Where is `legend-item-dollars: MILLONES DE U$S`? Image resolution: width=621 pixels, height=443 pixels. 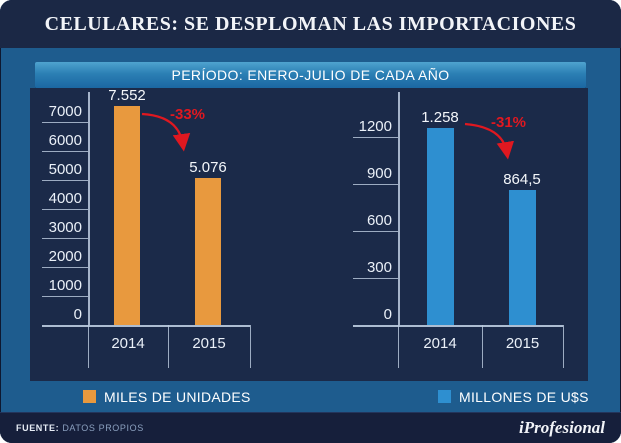 legend-item-dollars: MILLONES DE U$S is located at coordinates (513, 396).